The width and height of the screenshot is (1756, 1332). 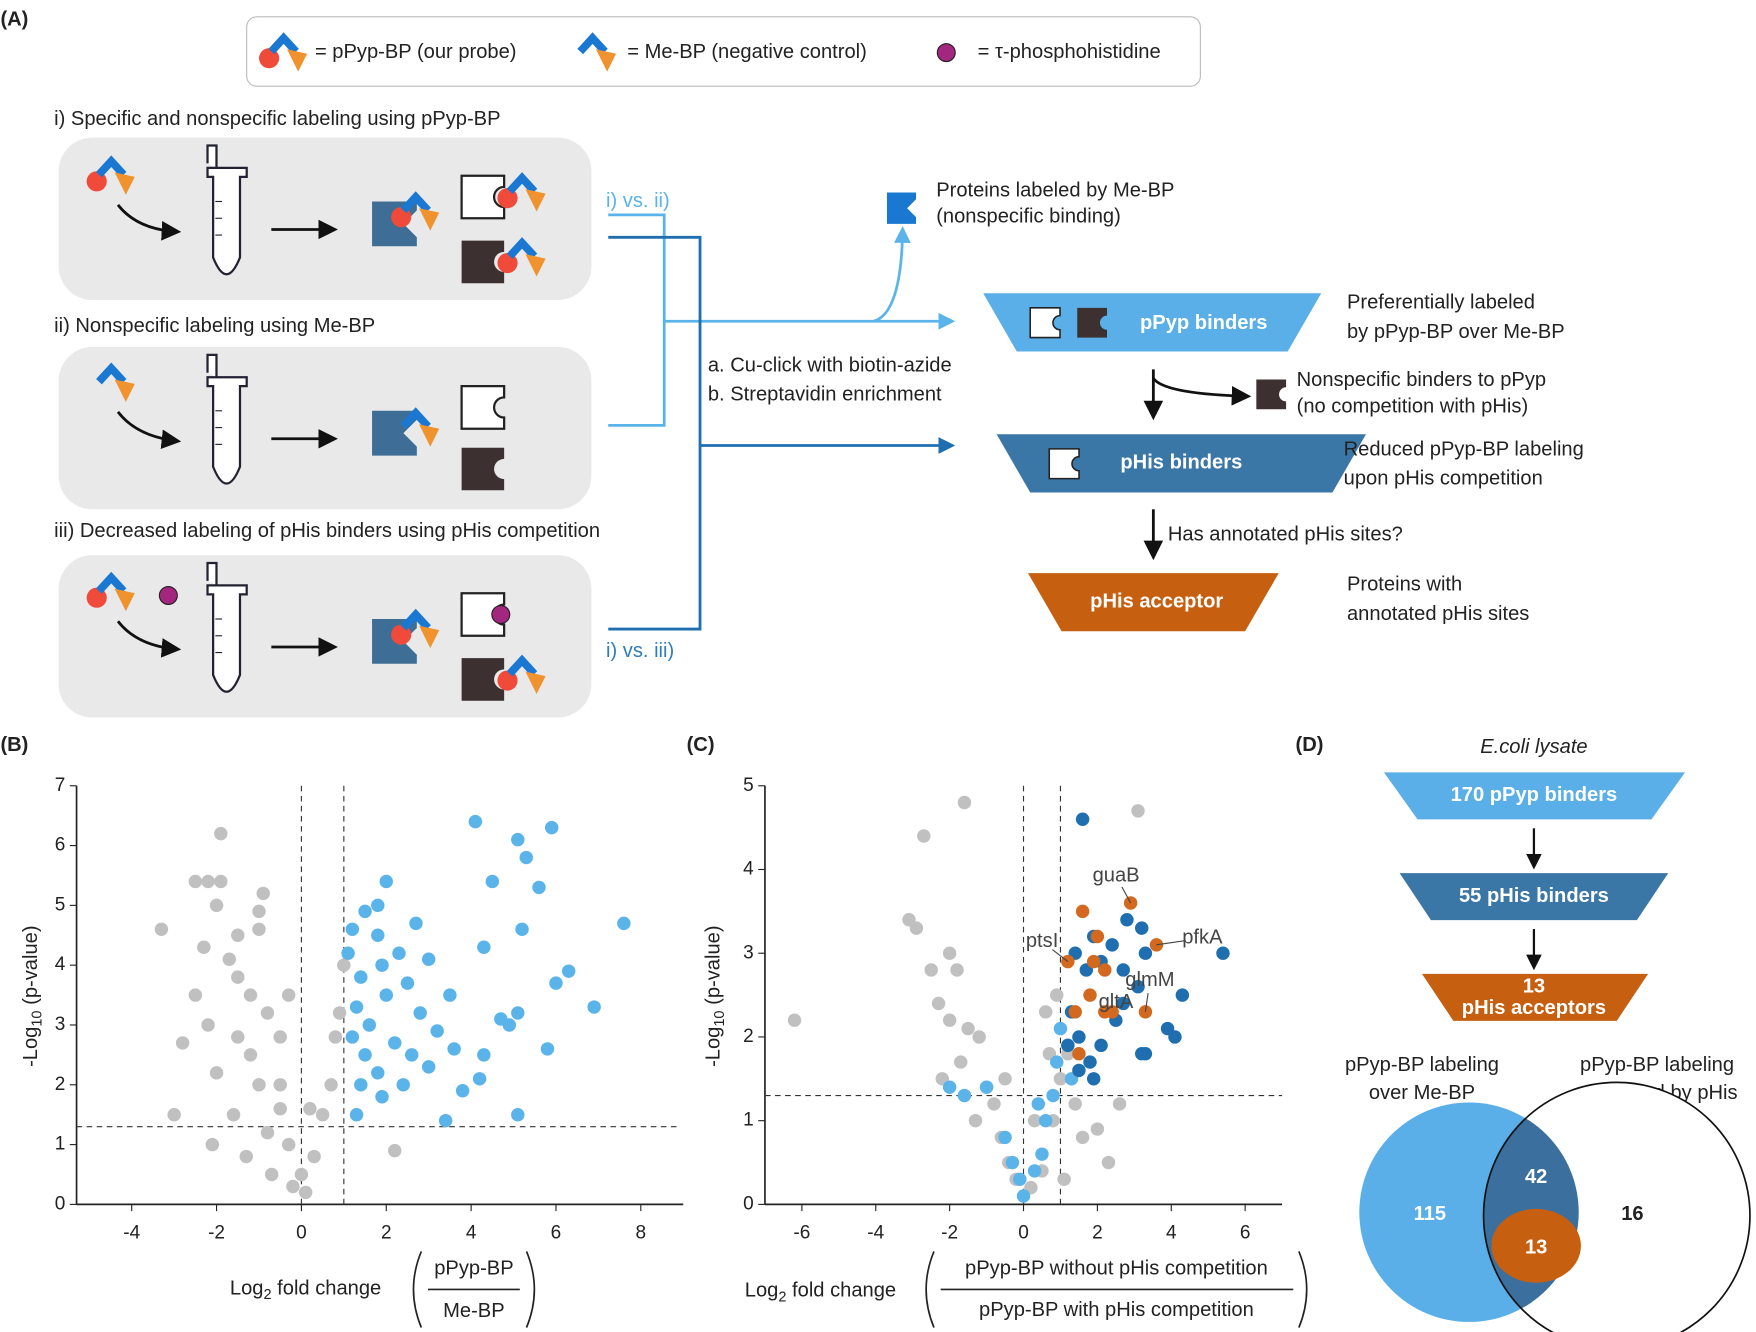 I want to click on fraction-numerator: pPyp-BP without pHis competition, so click(x=1116, y=1269).